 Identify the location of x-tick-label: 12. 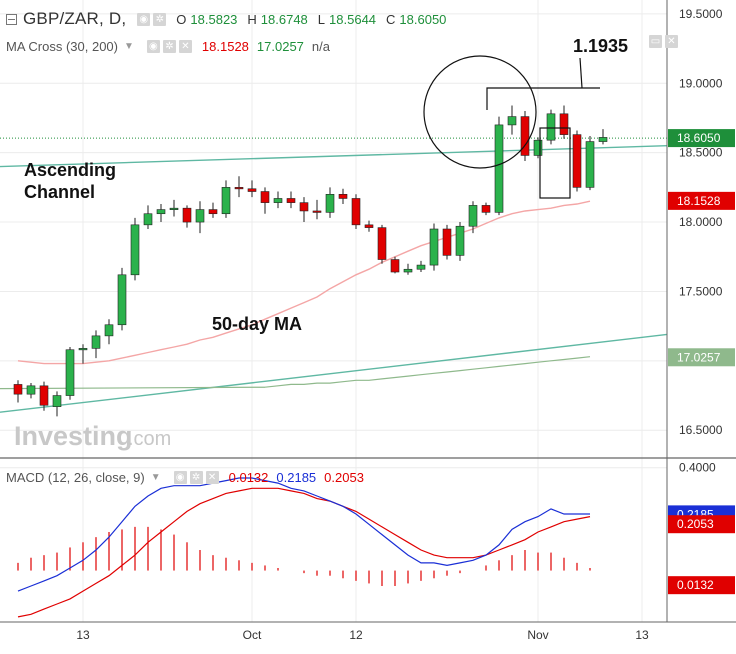
(356, 635).